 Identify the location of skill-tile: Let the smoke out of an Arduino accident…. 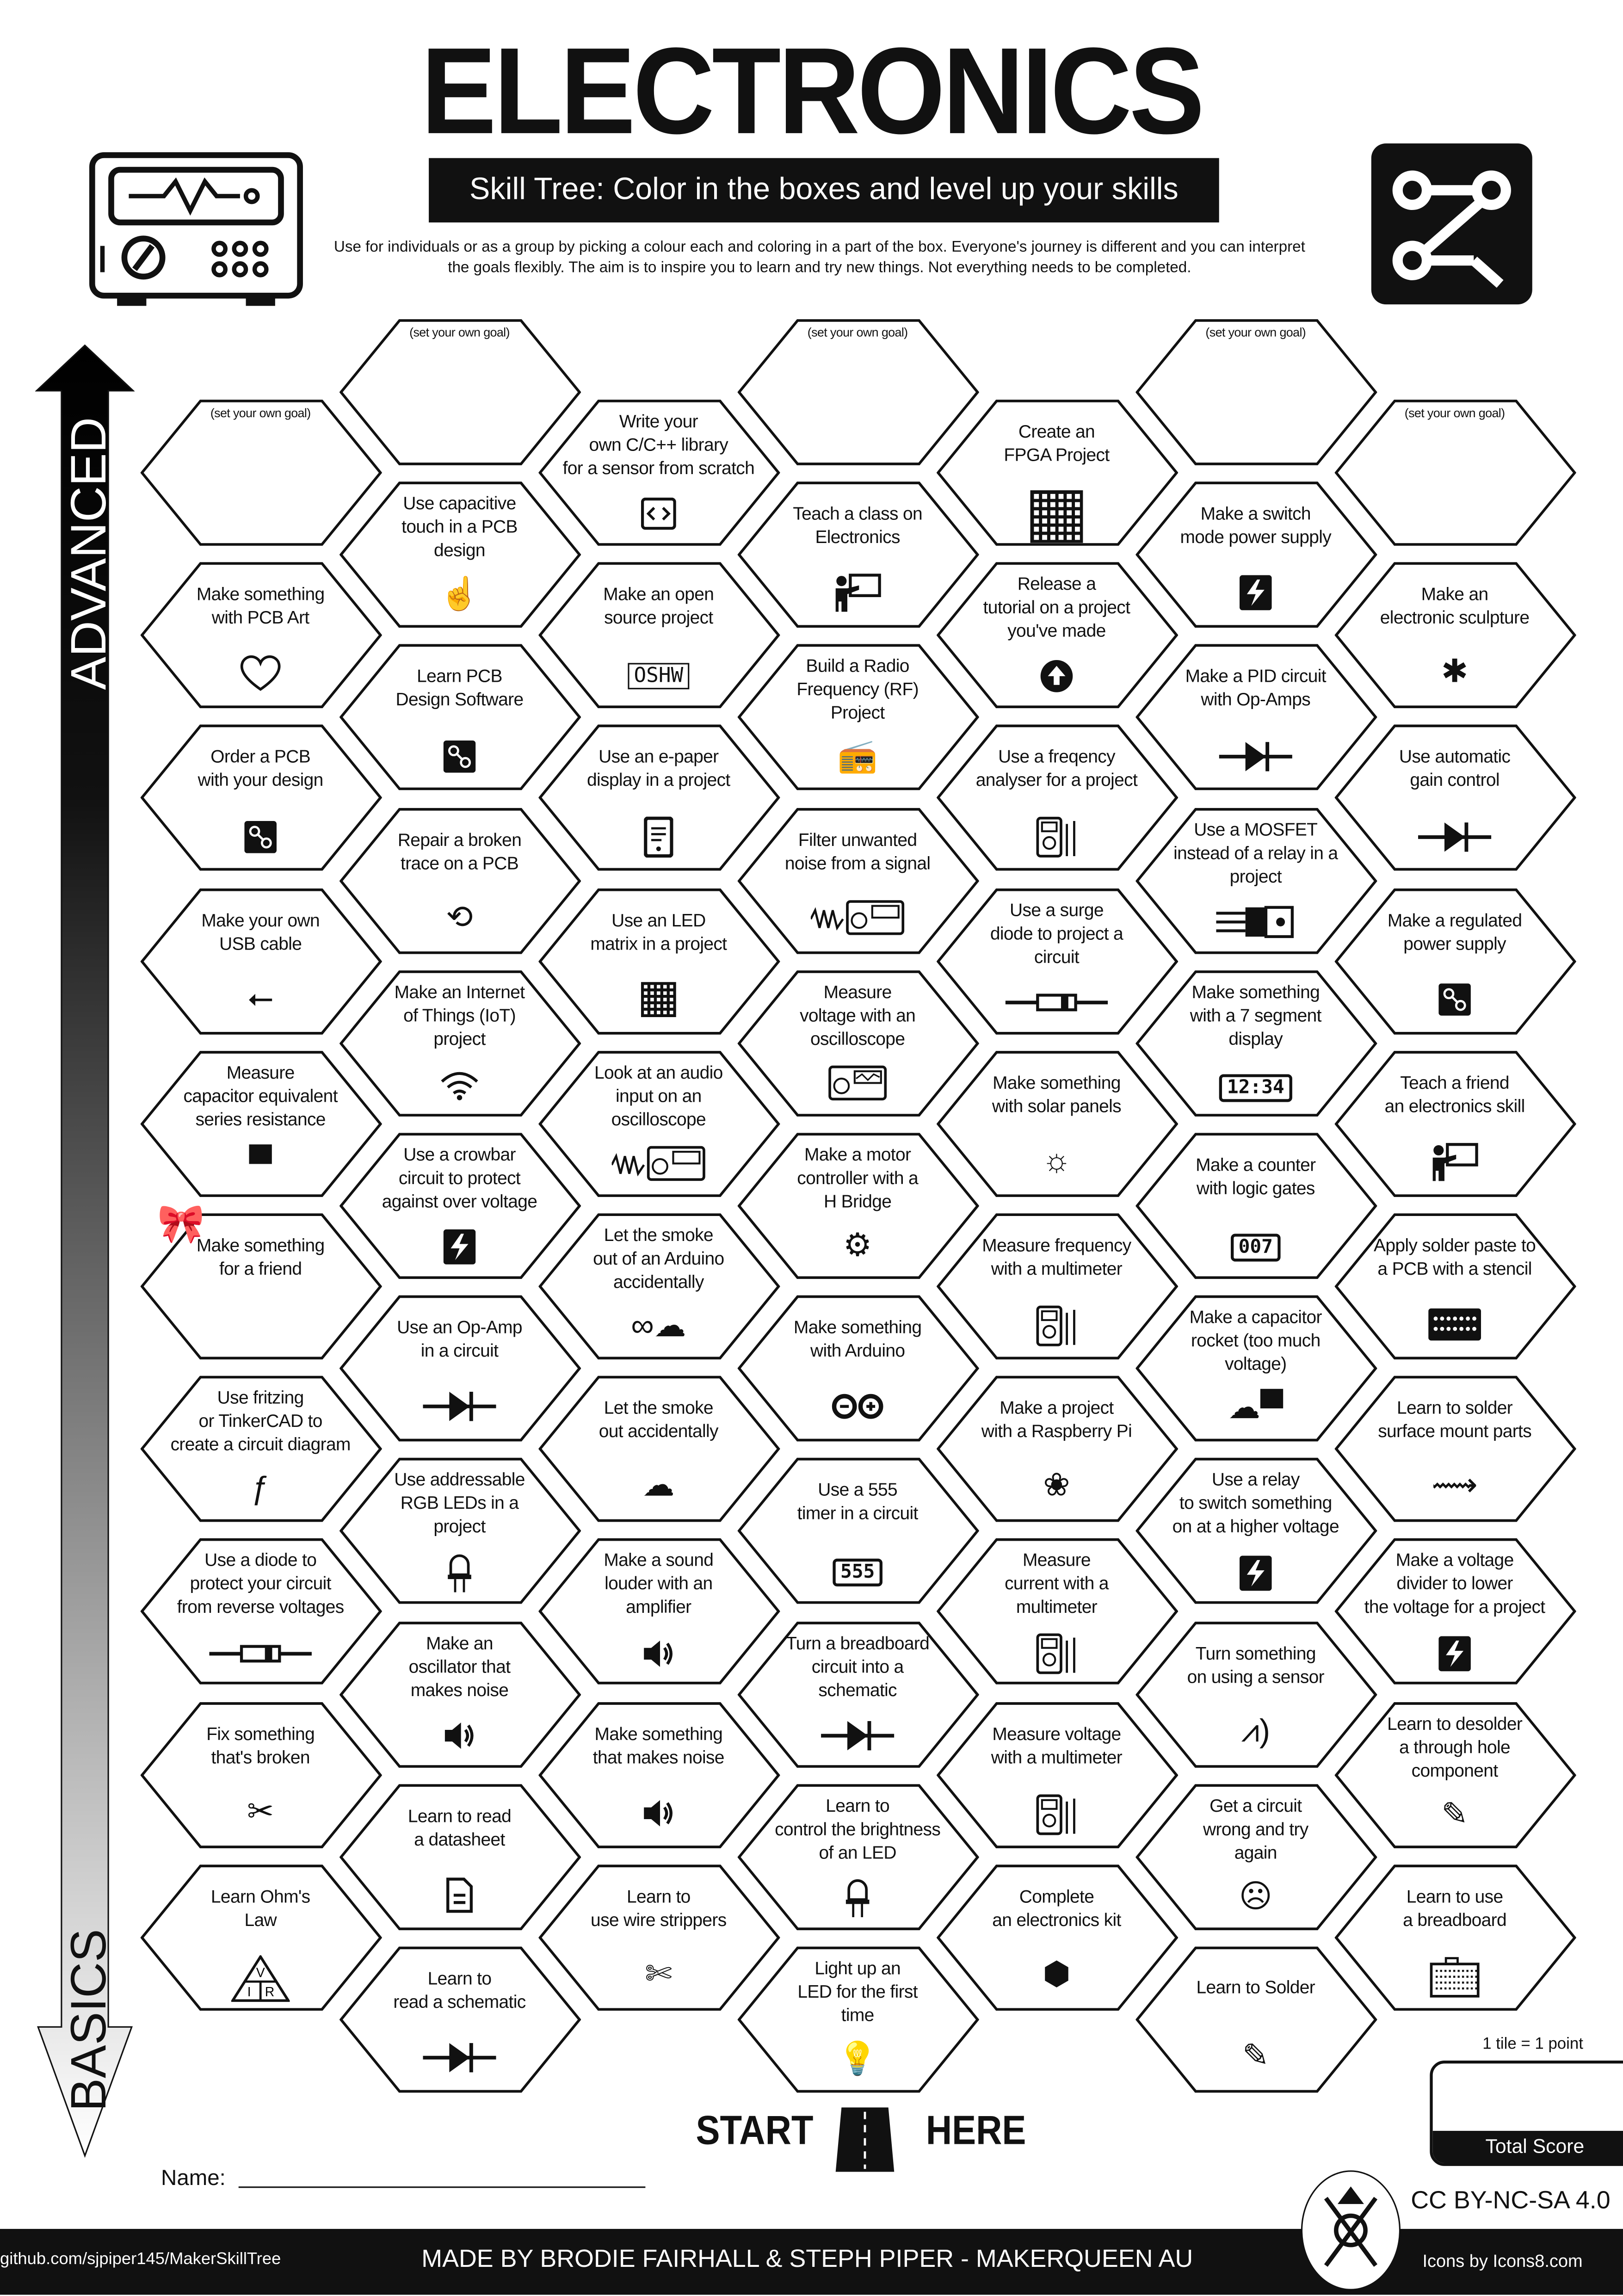
(658, 1286).